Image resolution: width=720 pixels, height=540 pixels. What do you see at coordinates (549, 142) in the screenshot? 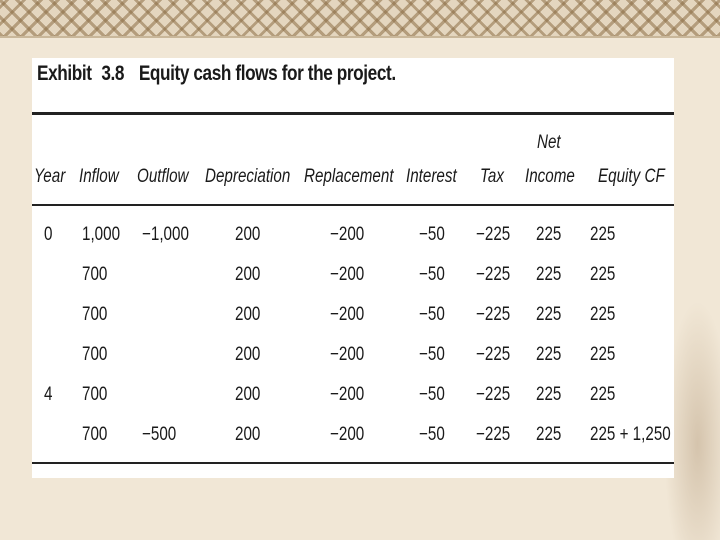
I see `header-net-top: Net` at bounding box center [549, 142].